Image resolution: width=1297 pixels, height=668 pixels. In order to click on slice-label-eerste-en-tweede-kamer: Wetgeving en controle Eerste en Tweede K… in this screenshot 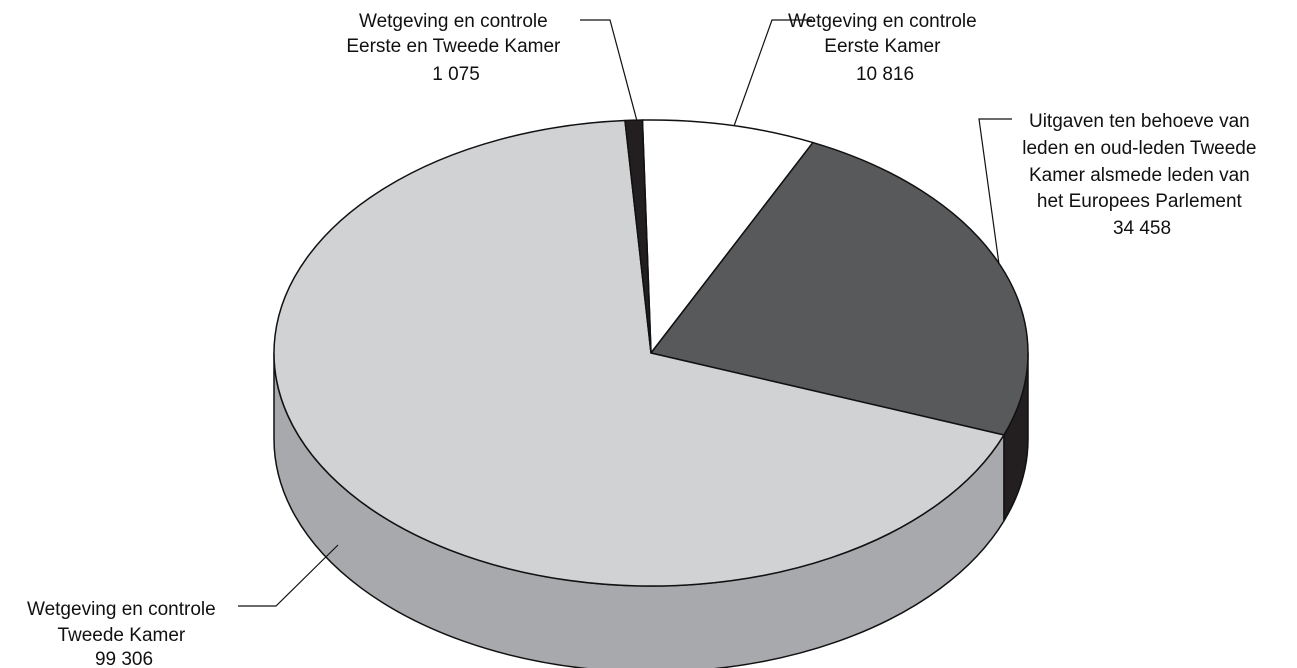, I will do `click(455, 48)`.